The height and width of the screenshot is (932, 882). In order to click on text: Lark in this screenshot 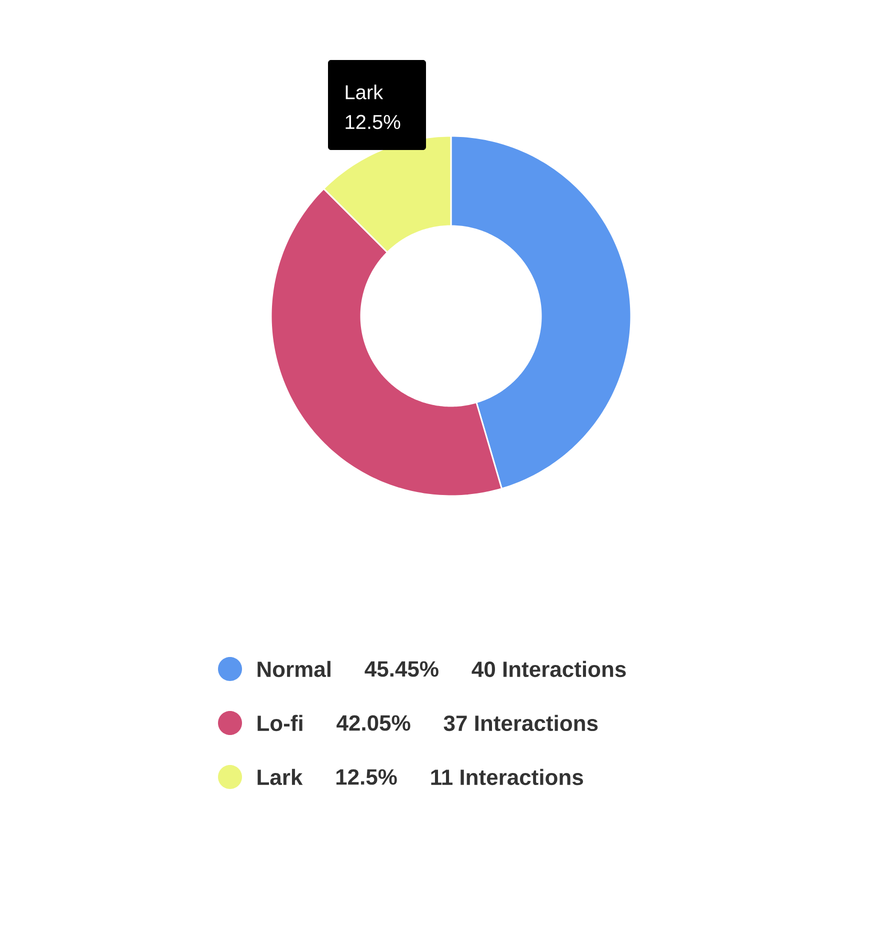, I will do `click(365, 92)`.